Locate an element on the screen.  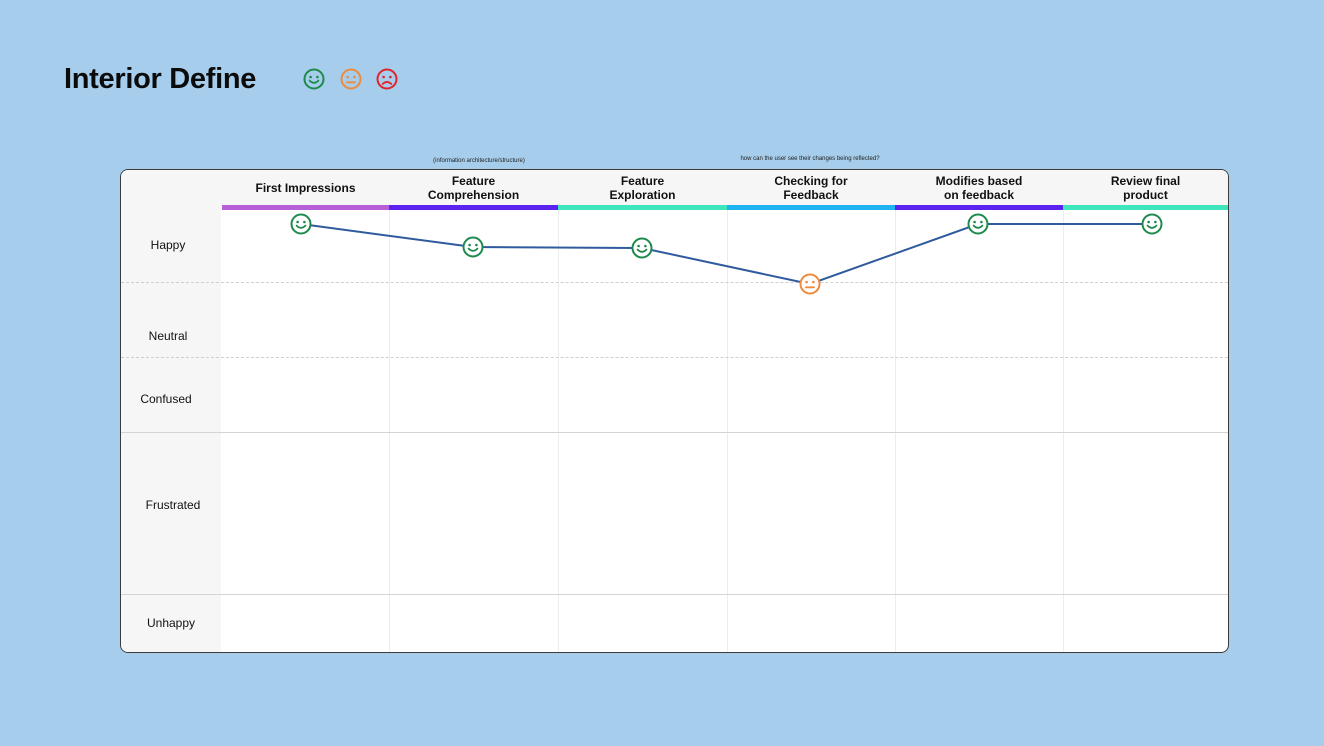
row-label-happy: Happy is located at coordinates (168, 245).